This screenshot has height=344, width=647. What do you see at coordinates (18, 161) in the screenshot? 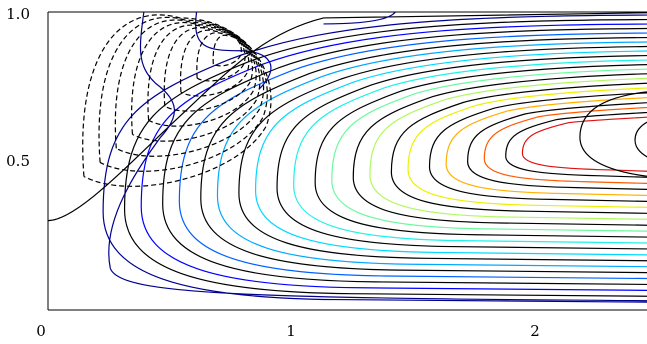
I see `y-tick-label-0.5: 0.5` at bounding box center [18, 161].